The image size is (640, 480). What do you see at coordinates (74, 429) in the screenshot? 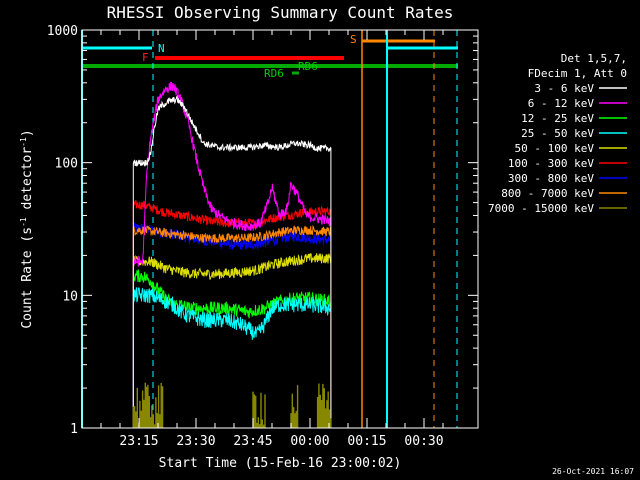
I see `y-tick-label: 1` at bounding box center [74, 429].